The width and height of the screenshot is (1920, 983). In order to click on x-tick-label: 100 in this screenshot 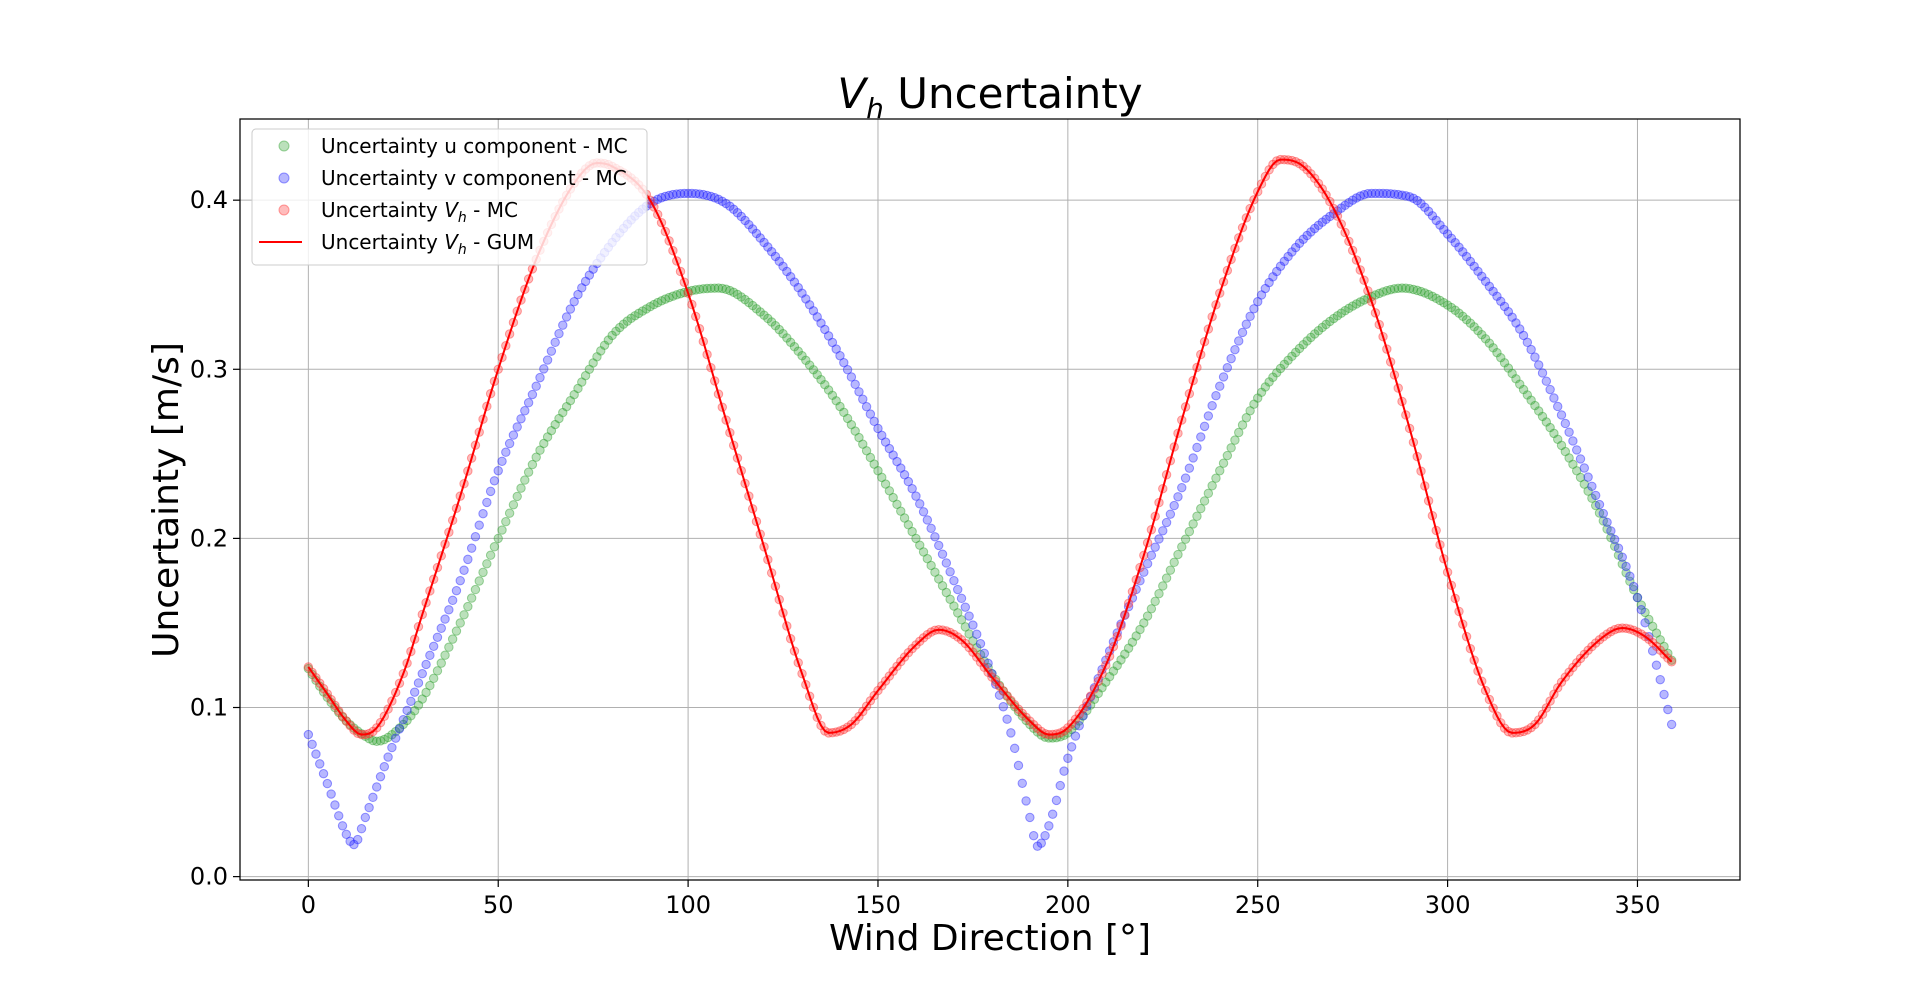, I will do `click(688, 905)`.